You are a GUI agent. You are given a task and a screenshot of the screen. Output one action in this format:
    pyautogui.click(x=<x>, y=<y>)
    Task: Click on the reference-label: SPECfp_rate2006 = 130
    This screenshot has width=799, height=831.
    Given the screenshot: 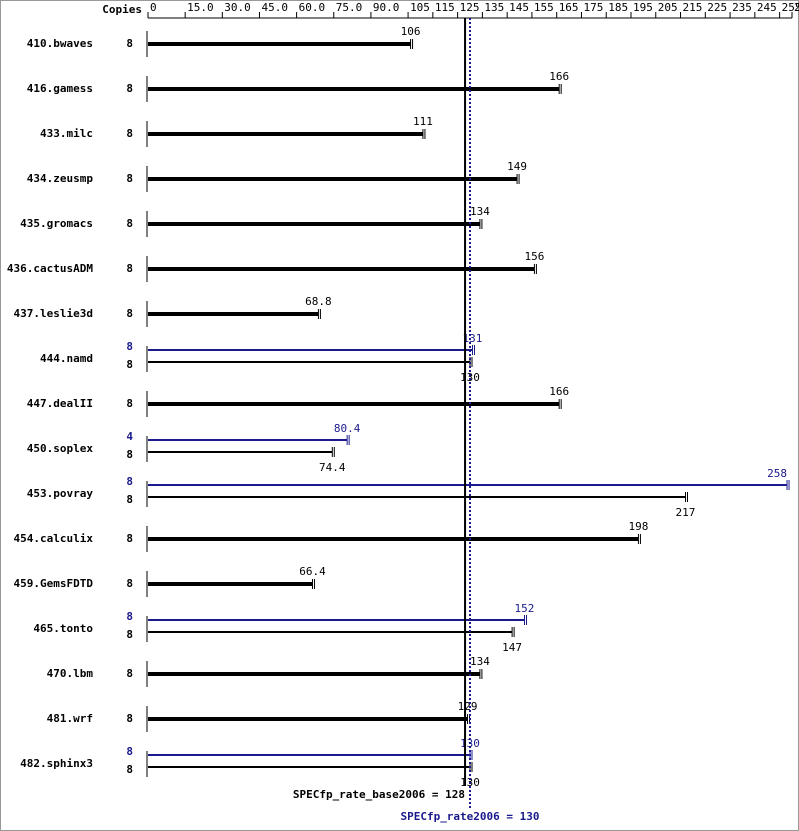 What is the action you would take?
    pyautogui.click(x=469, y=816)
    